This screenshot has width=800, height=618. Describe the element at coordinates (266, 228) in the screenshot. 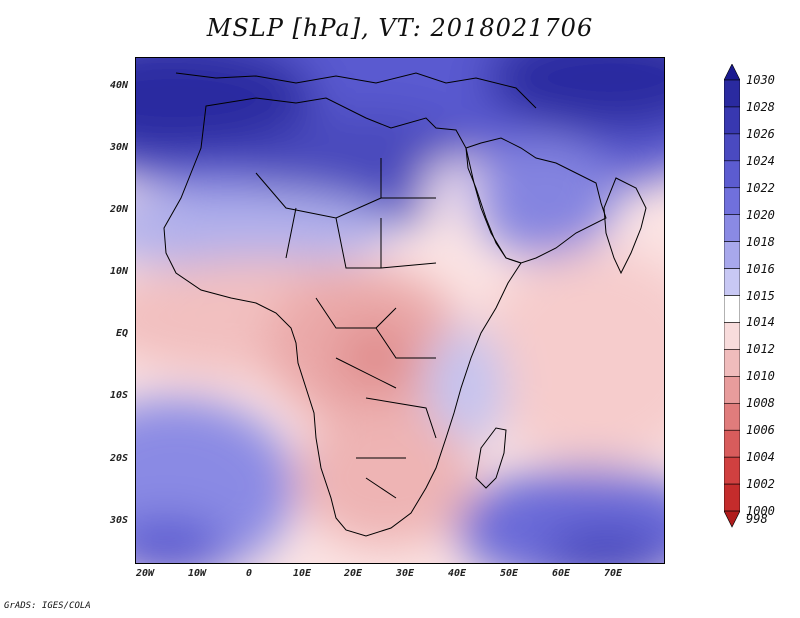

I see `transition-band-north` at that location.